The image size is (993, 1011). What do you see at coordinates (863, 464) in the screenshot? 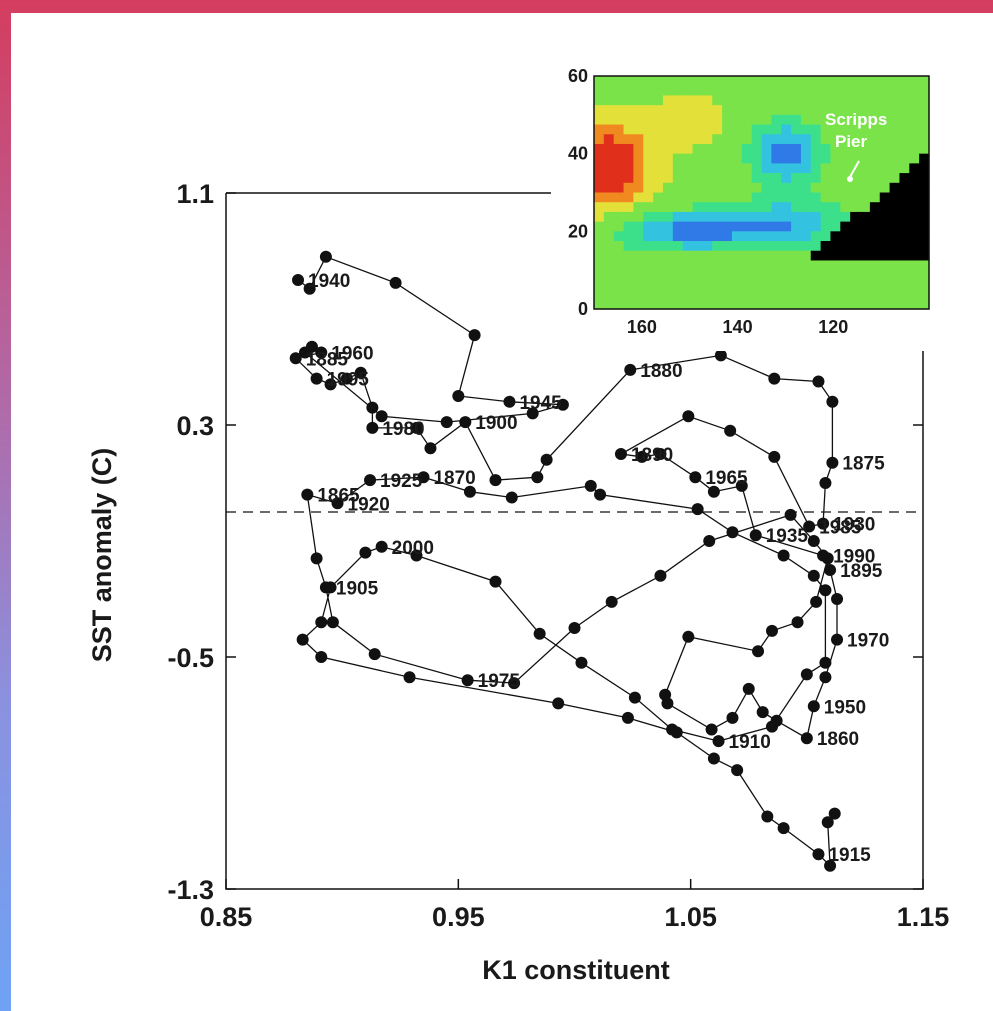
I see `year-label: 1875` at bounding box center [863, 464].